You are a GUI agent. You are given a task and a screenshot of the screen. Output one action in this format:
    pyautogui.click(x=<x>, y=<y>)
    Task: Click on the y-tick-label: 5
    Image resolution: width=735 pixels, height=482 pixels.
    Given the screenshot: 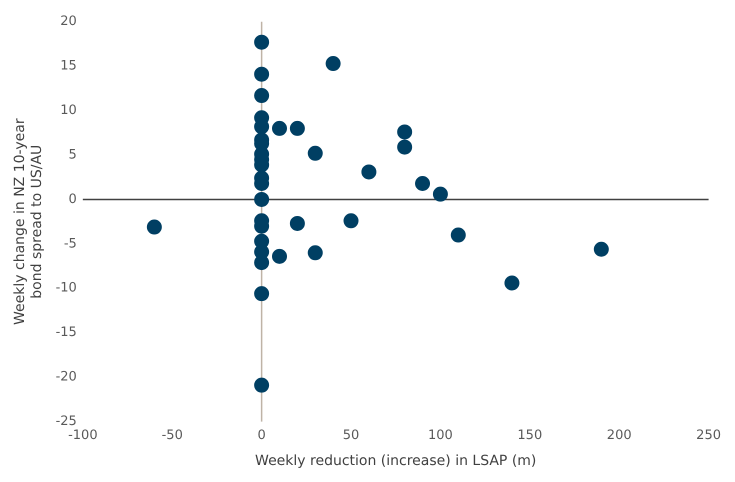 What is the action you would take?
    pyautogui.click(x=72, y=154)
    